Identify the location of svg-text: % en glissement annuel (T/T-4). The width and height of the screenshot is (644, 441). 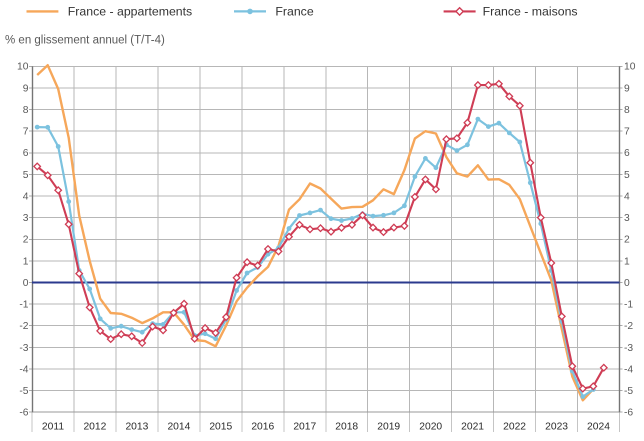
(85, 40).